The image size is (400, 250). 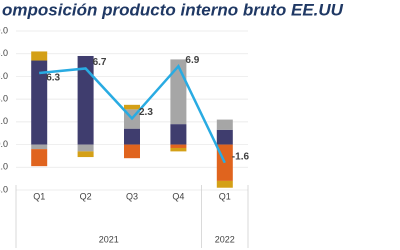 What do you see at coordinates (4, 144) in the screenshot?
I see `y-tick-label: 0.0` at bounding box center [4, 144].